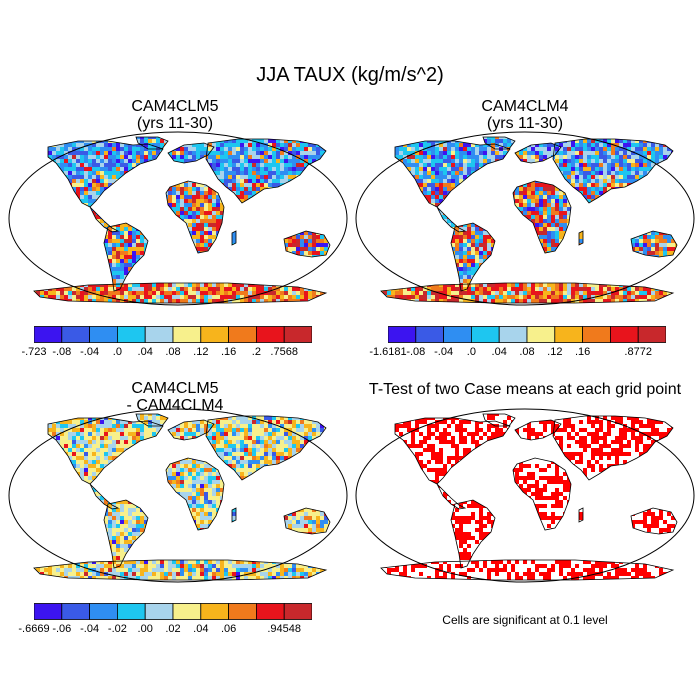 Image resolution: width=700 pixels, height=700 pixels. Describe the element at coordinates (34, 629) in the screenshot. I see `colorbar-tick-label: -.6669` at that location.